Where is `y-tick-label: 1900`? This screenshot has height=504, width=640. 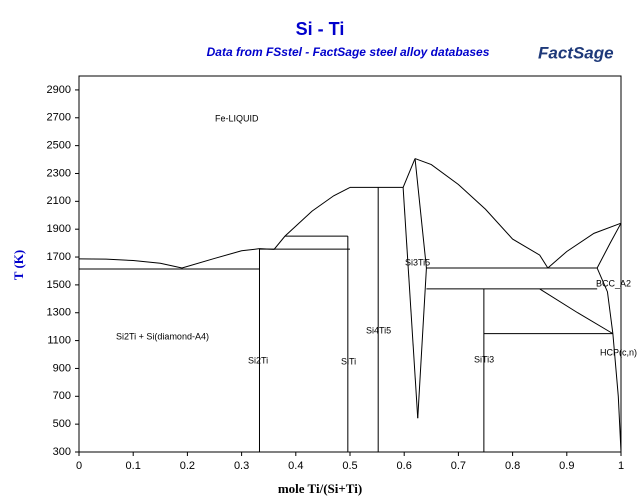
y-tick-label: 1900 is located at coordinates (59, 229).